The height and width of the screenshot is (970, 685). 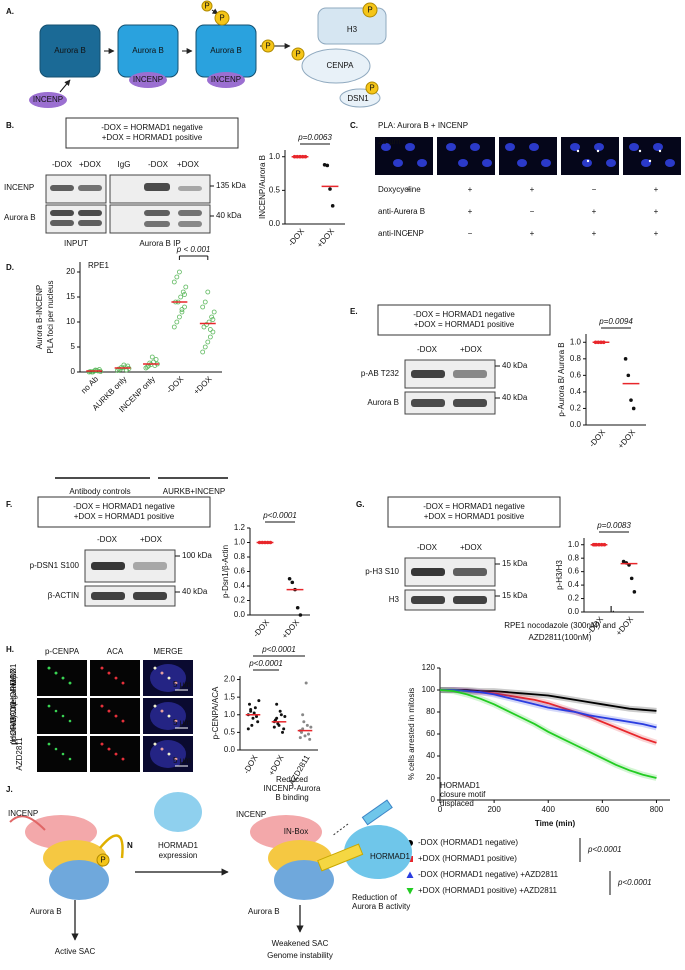 I want to click on aurora-box, so click(x=70, y=51).